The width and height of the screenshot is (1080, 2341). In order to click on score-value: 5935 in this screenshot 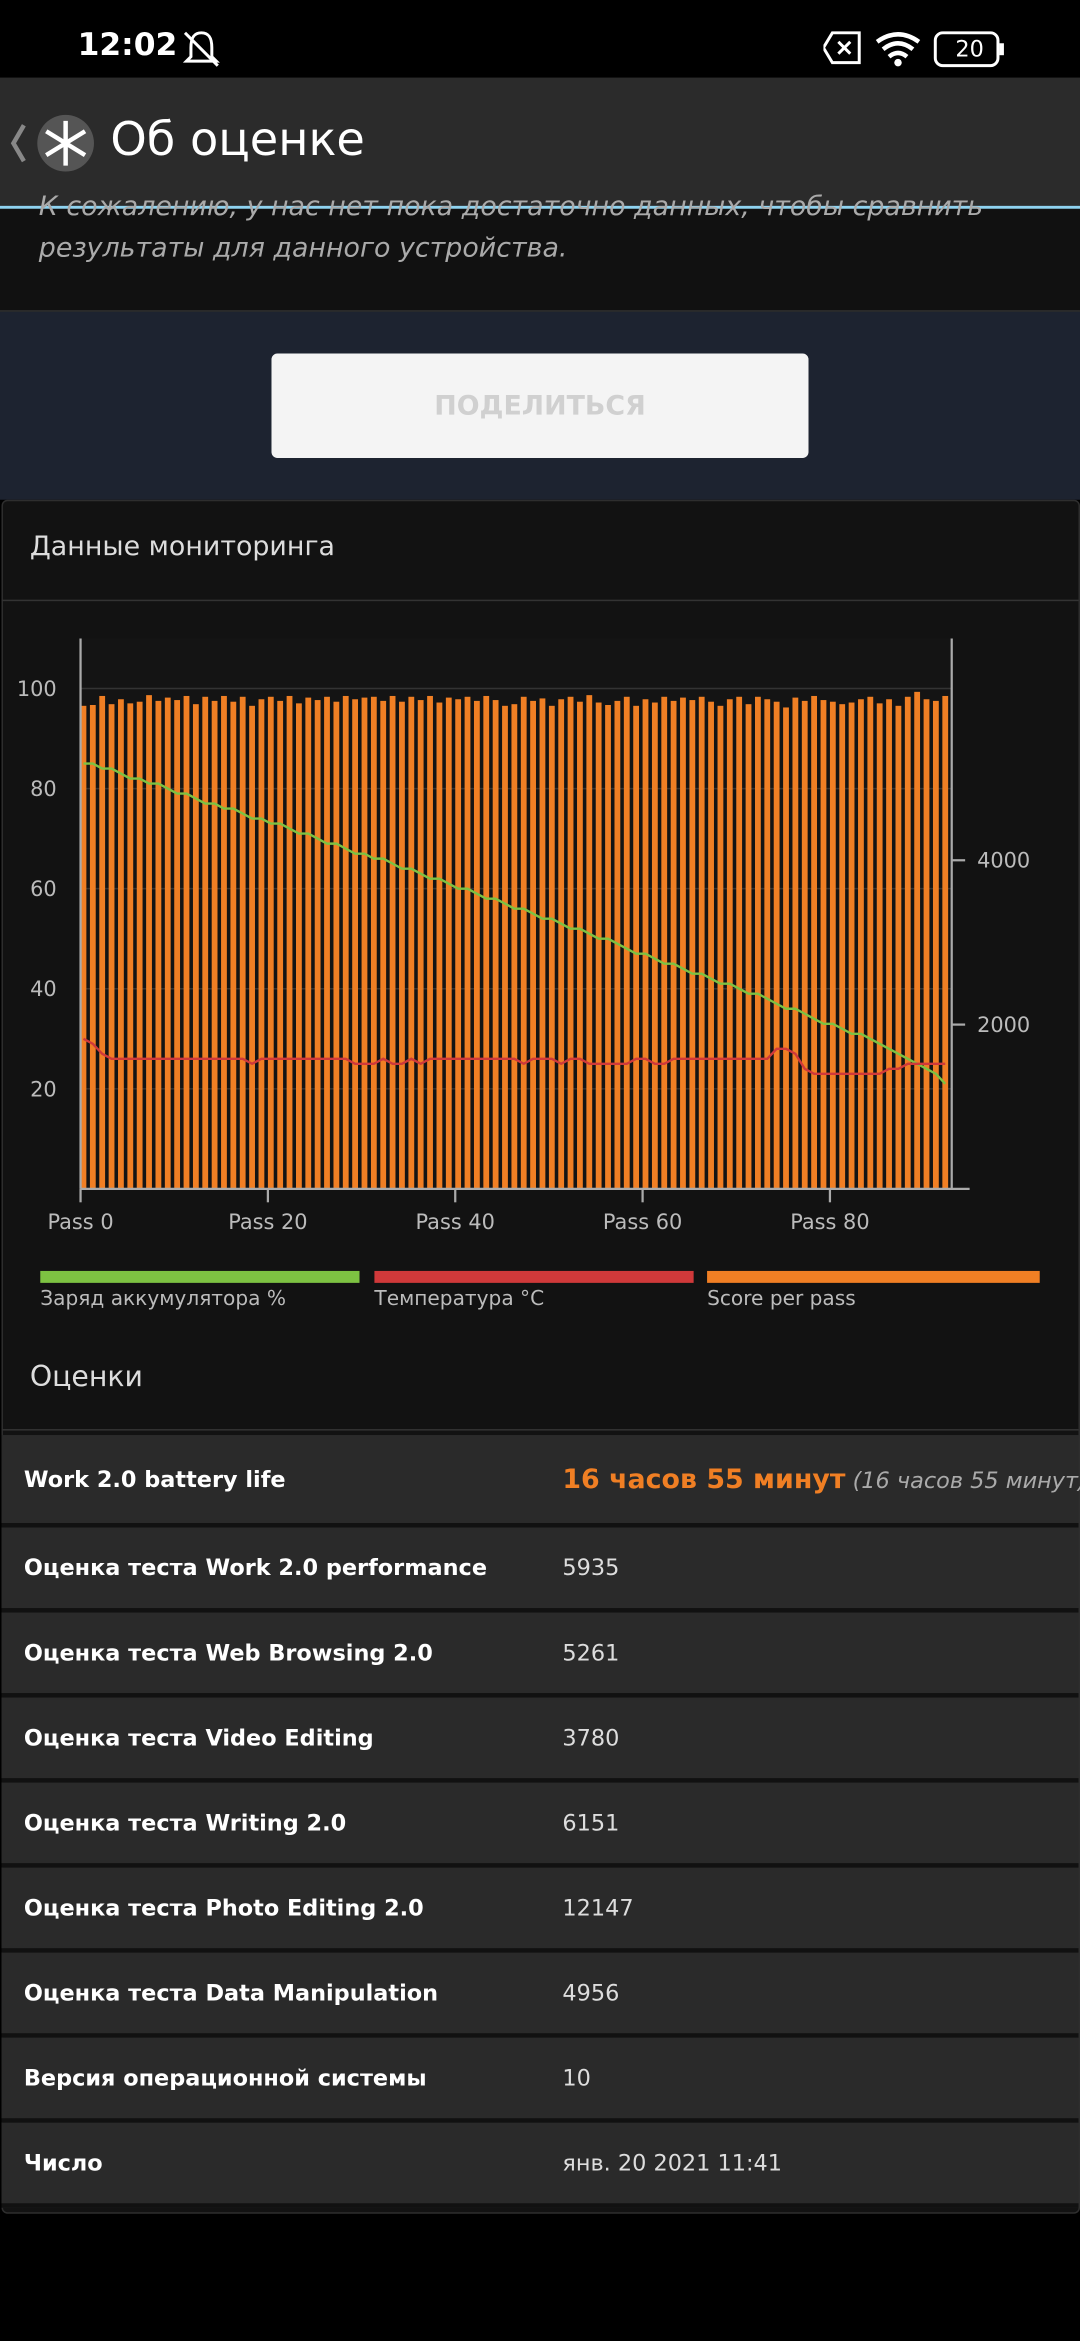, I will do `click(591, 1568)`.